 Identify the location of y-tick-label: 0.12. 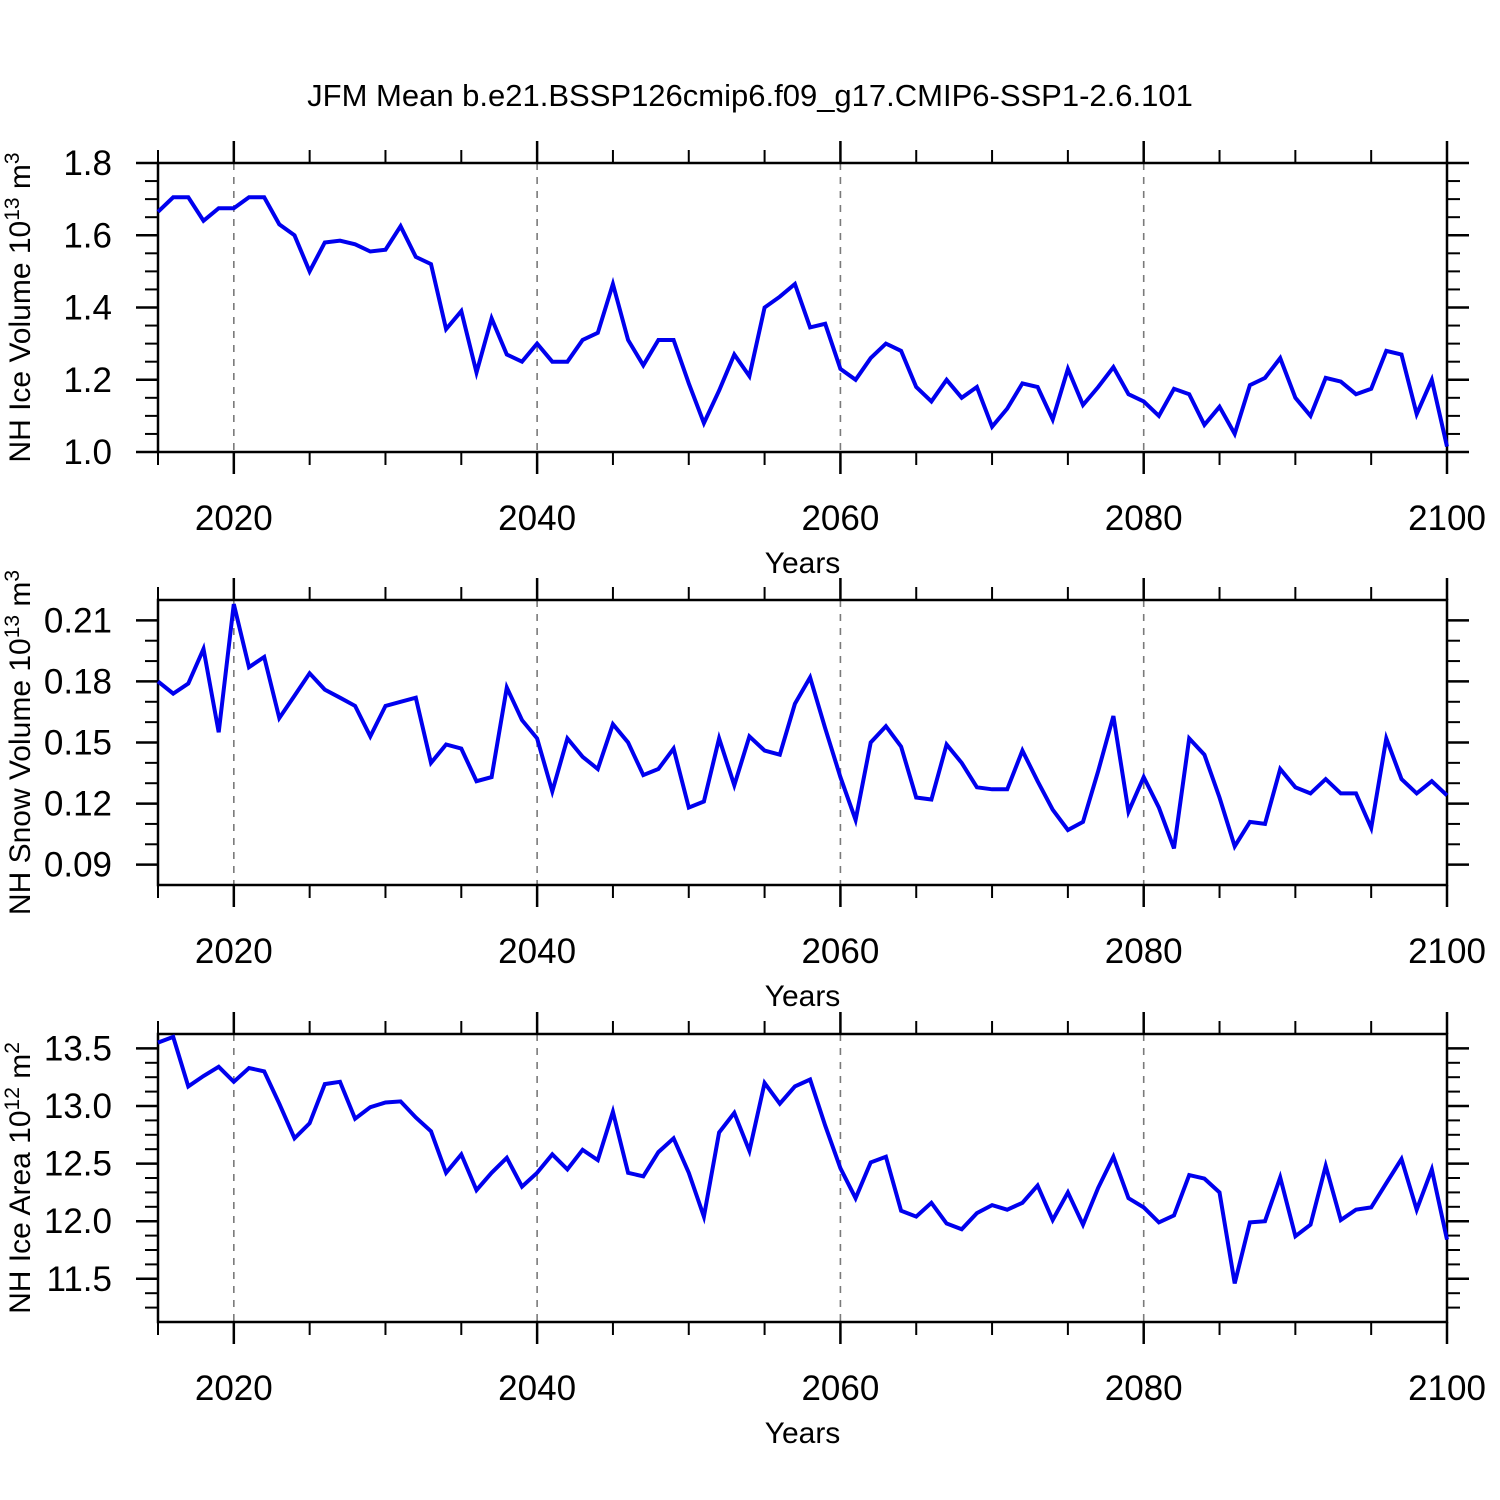
(78, 804).